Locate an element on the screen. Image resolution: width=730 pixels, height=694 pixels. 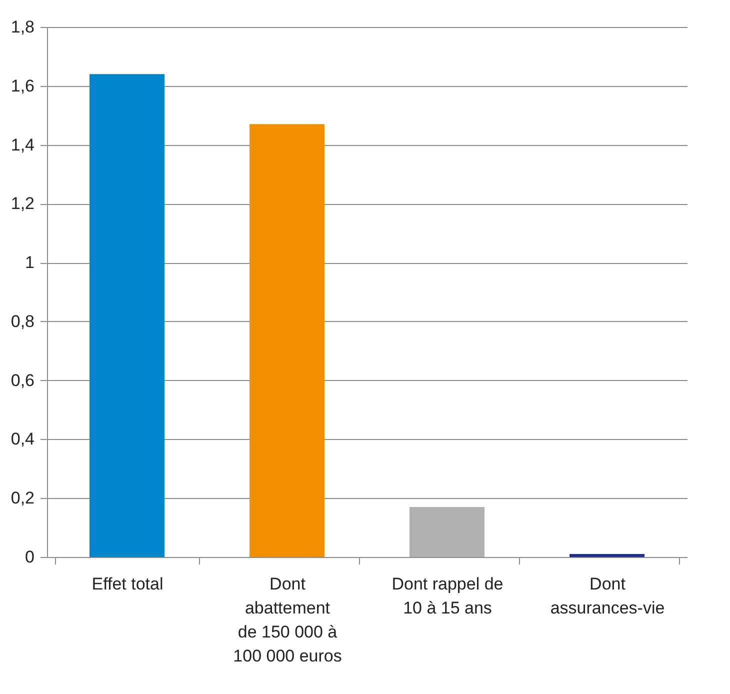
y-tick-label: 1,6 is located at coordinates (22, 86).